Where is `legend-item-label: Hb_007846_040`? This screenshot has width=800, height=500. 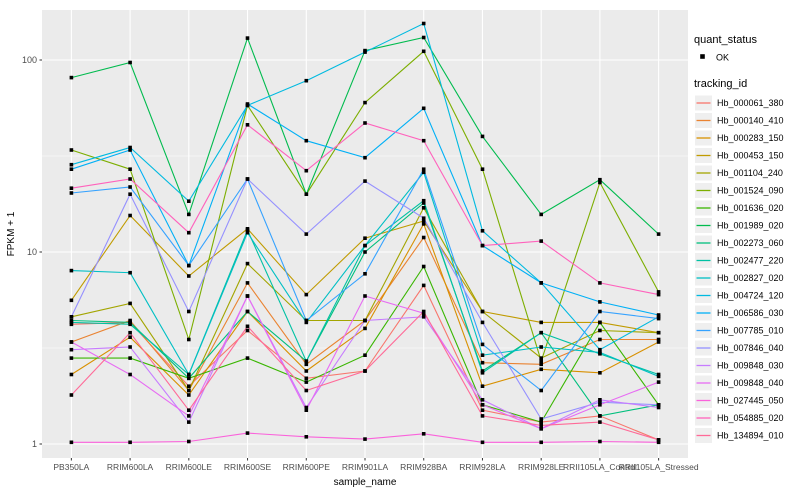
legend-item-label: Hb_007846_040 is located at coordinates (750, 348).